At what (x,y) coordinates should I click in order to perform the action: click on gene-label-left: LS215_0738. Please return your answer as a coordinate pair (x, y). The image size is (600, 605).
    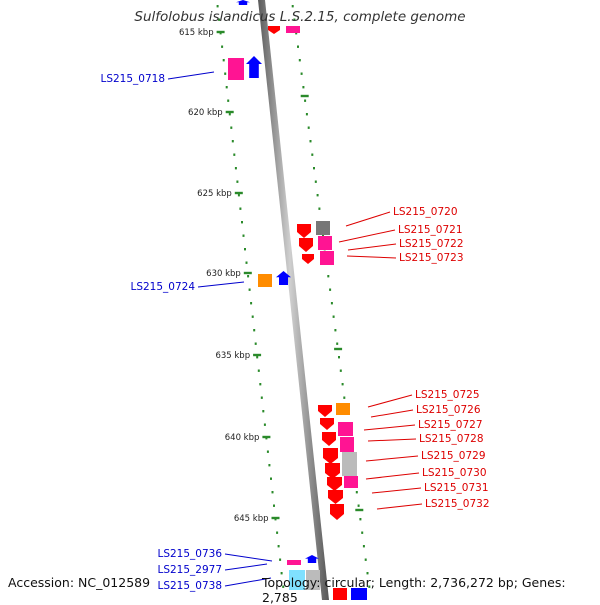
    Looking at the image, I should click on (189, 586).